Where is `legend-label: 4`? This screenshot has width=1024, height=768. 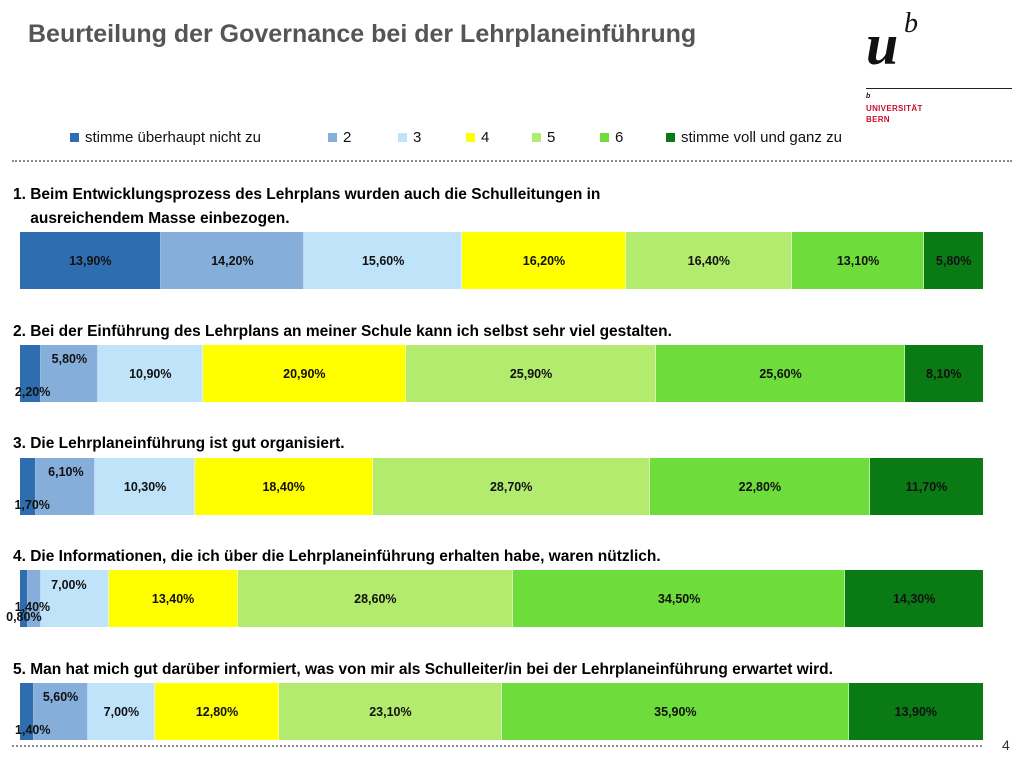 legend-label: 4 is located at coordinates (485, 137).